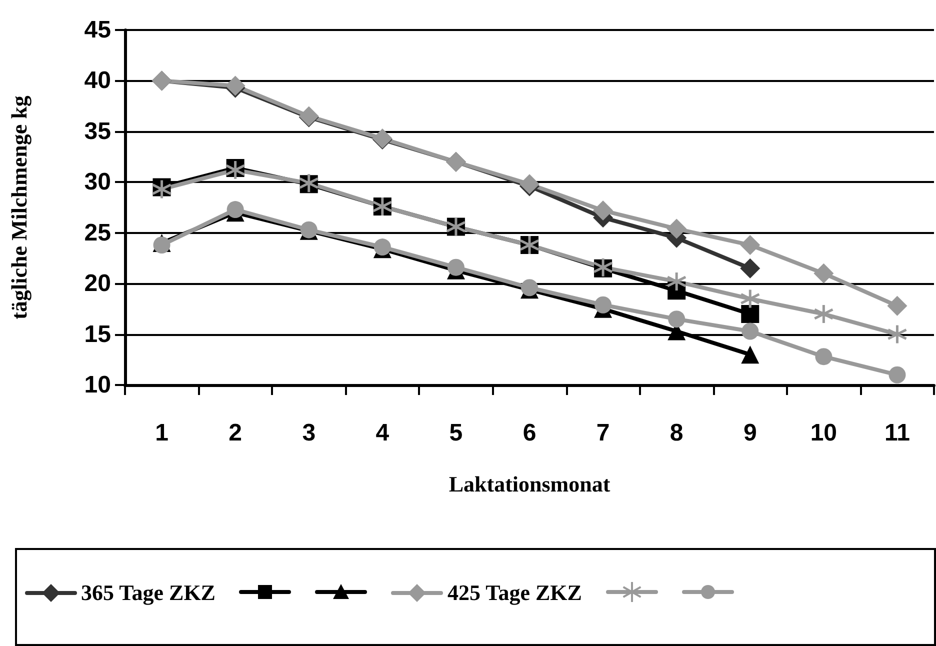  Describe the element at coordinates (161, 433) in the screenshot. I see `x-tick-label: 1` at that location.